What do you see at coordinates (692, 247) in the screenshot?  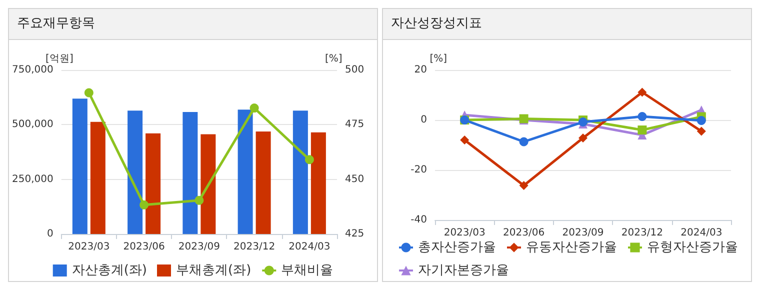 I see `legend-label: 유형자산증가율` at bounding box center [692, 247].